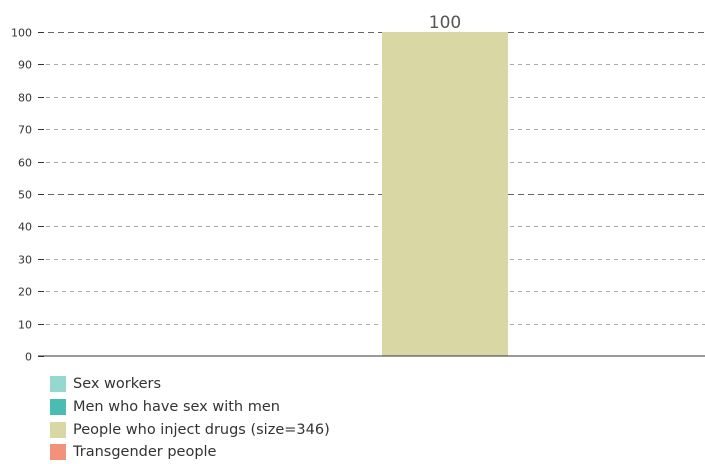 The width and height of the screenshot is (705, 464). I want to click on y-tick-label-60: 60, so click(25, 163).